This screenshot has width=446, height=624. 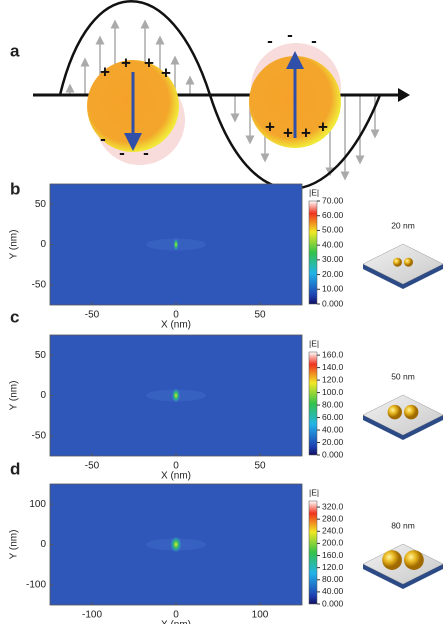 What do you see at coordinates (333, 259) in the screenshot?
I see `colorbar-tick-label: 30.00` at bounding box center [333, 259].